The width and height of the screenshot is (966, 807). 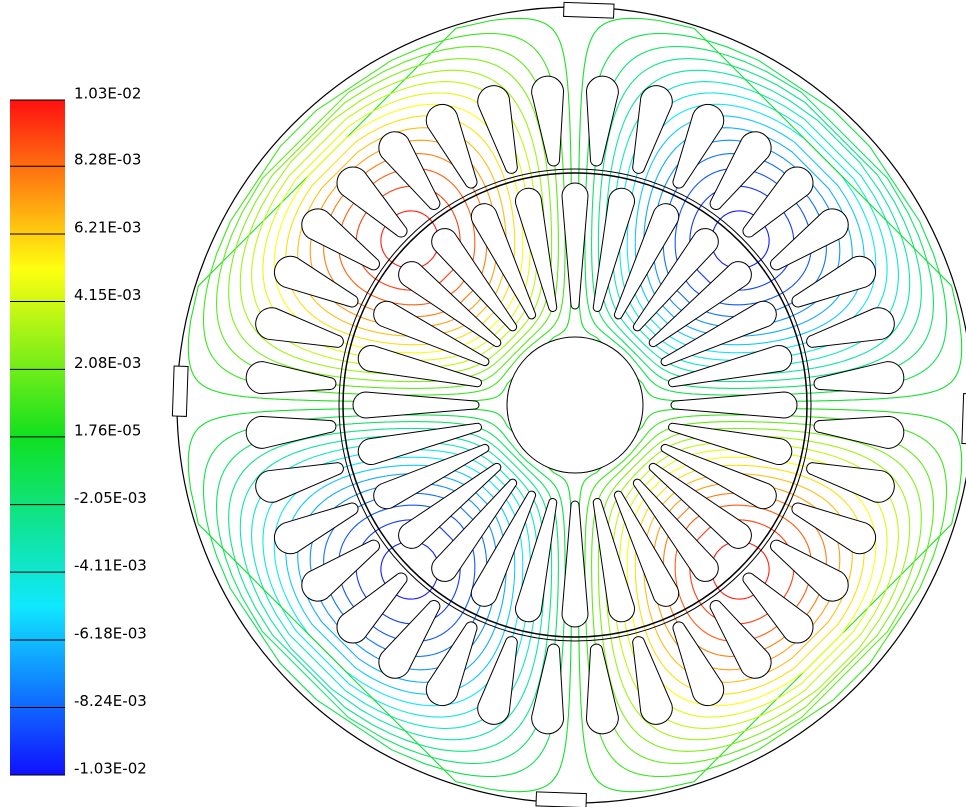 I want to click on colorbar-tick-label: -1.03E-02, so click(x=110, y=769).